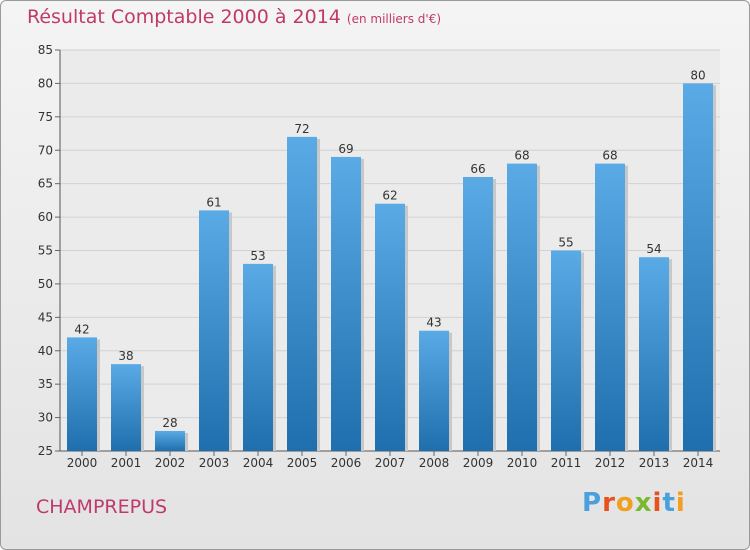 The width and height of the screenshot is (750, 550). What do you see at coordinates (184, 17) in the screenshot?
I see `chart-title-text: Résultat Comptable 2000 à 2014` at bounding box center [184, 17].